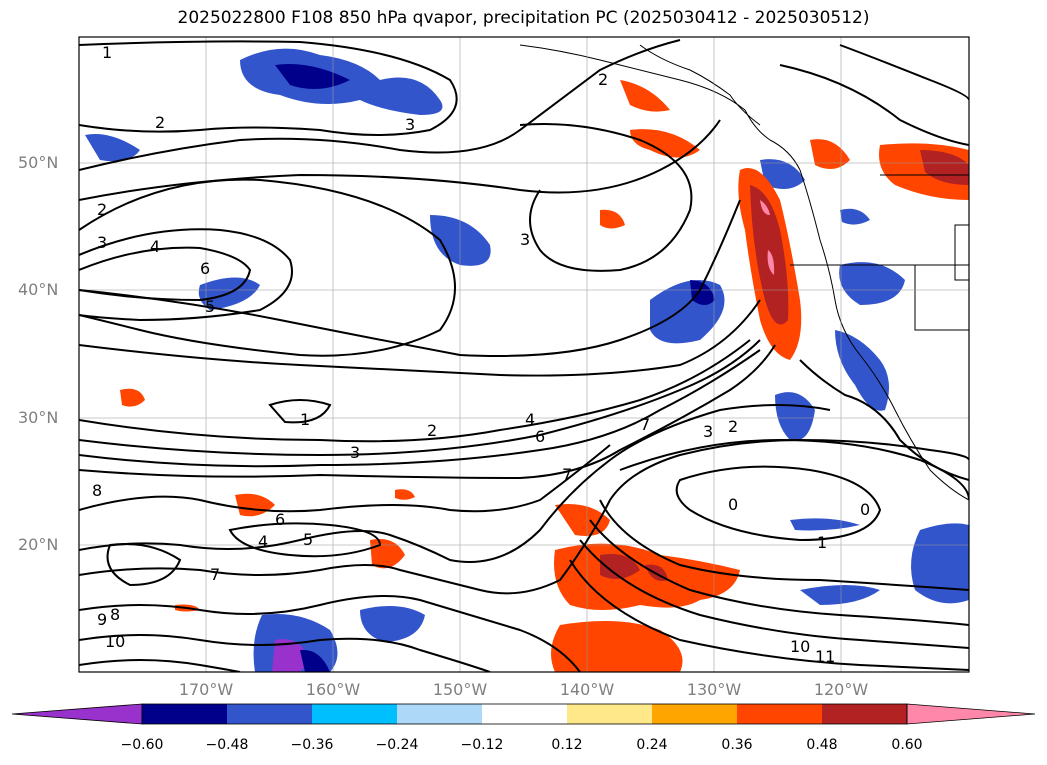 Image resolution: width=1047 pixels, height=765 pixels. Describe the element at coordinates (733, 504) in the screenshot. I see `contour-label: 0` at that location.